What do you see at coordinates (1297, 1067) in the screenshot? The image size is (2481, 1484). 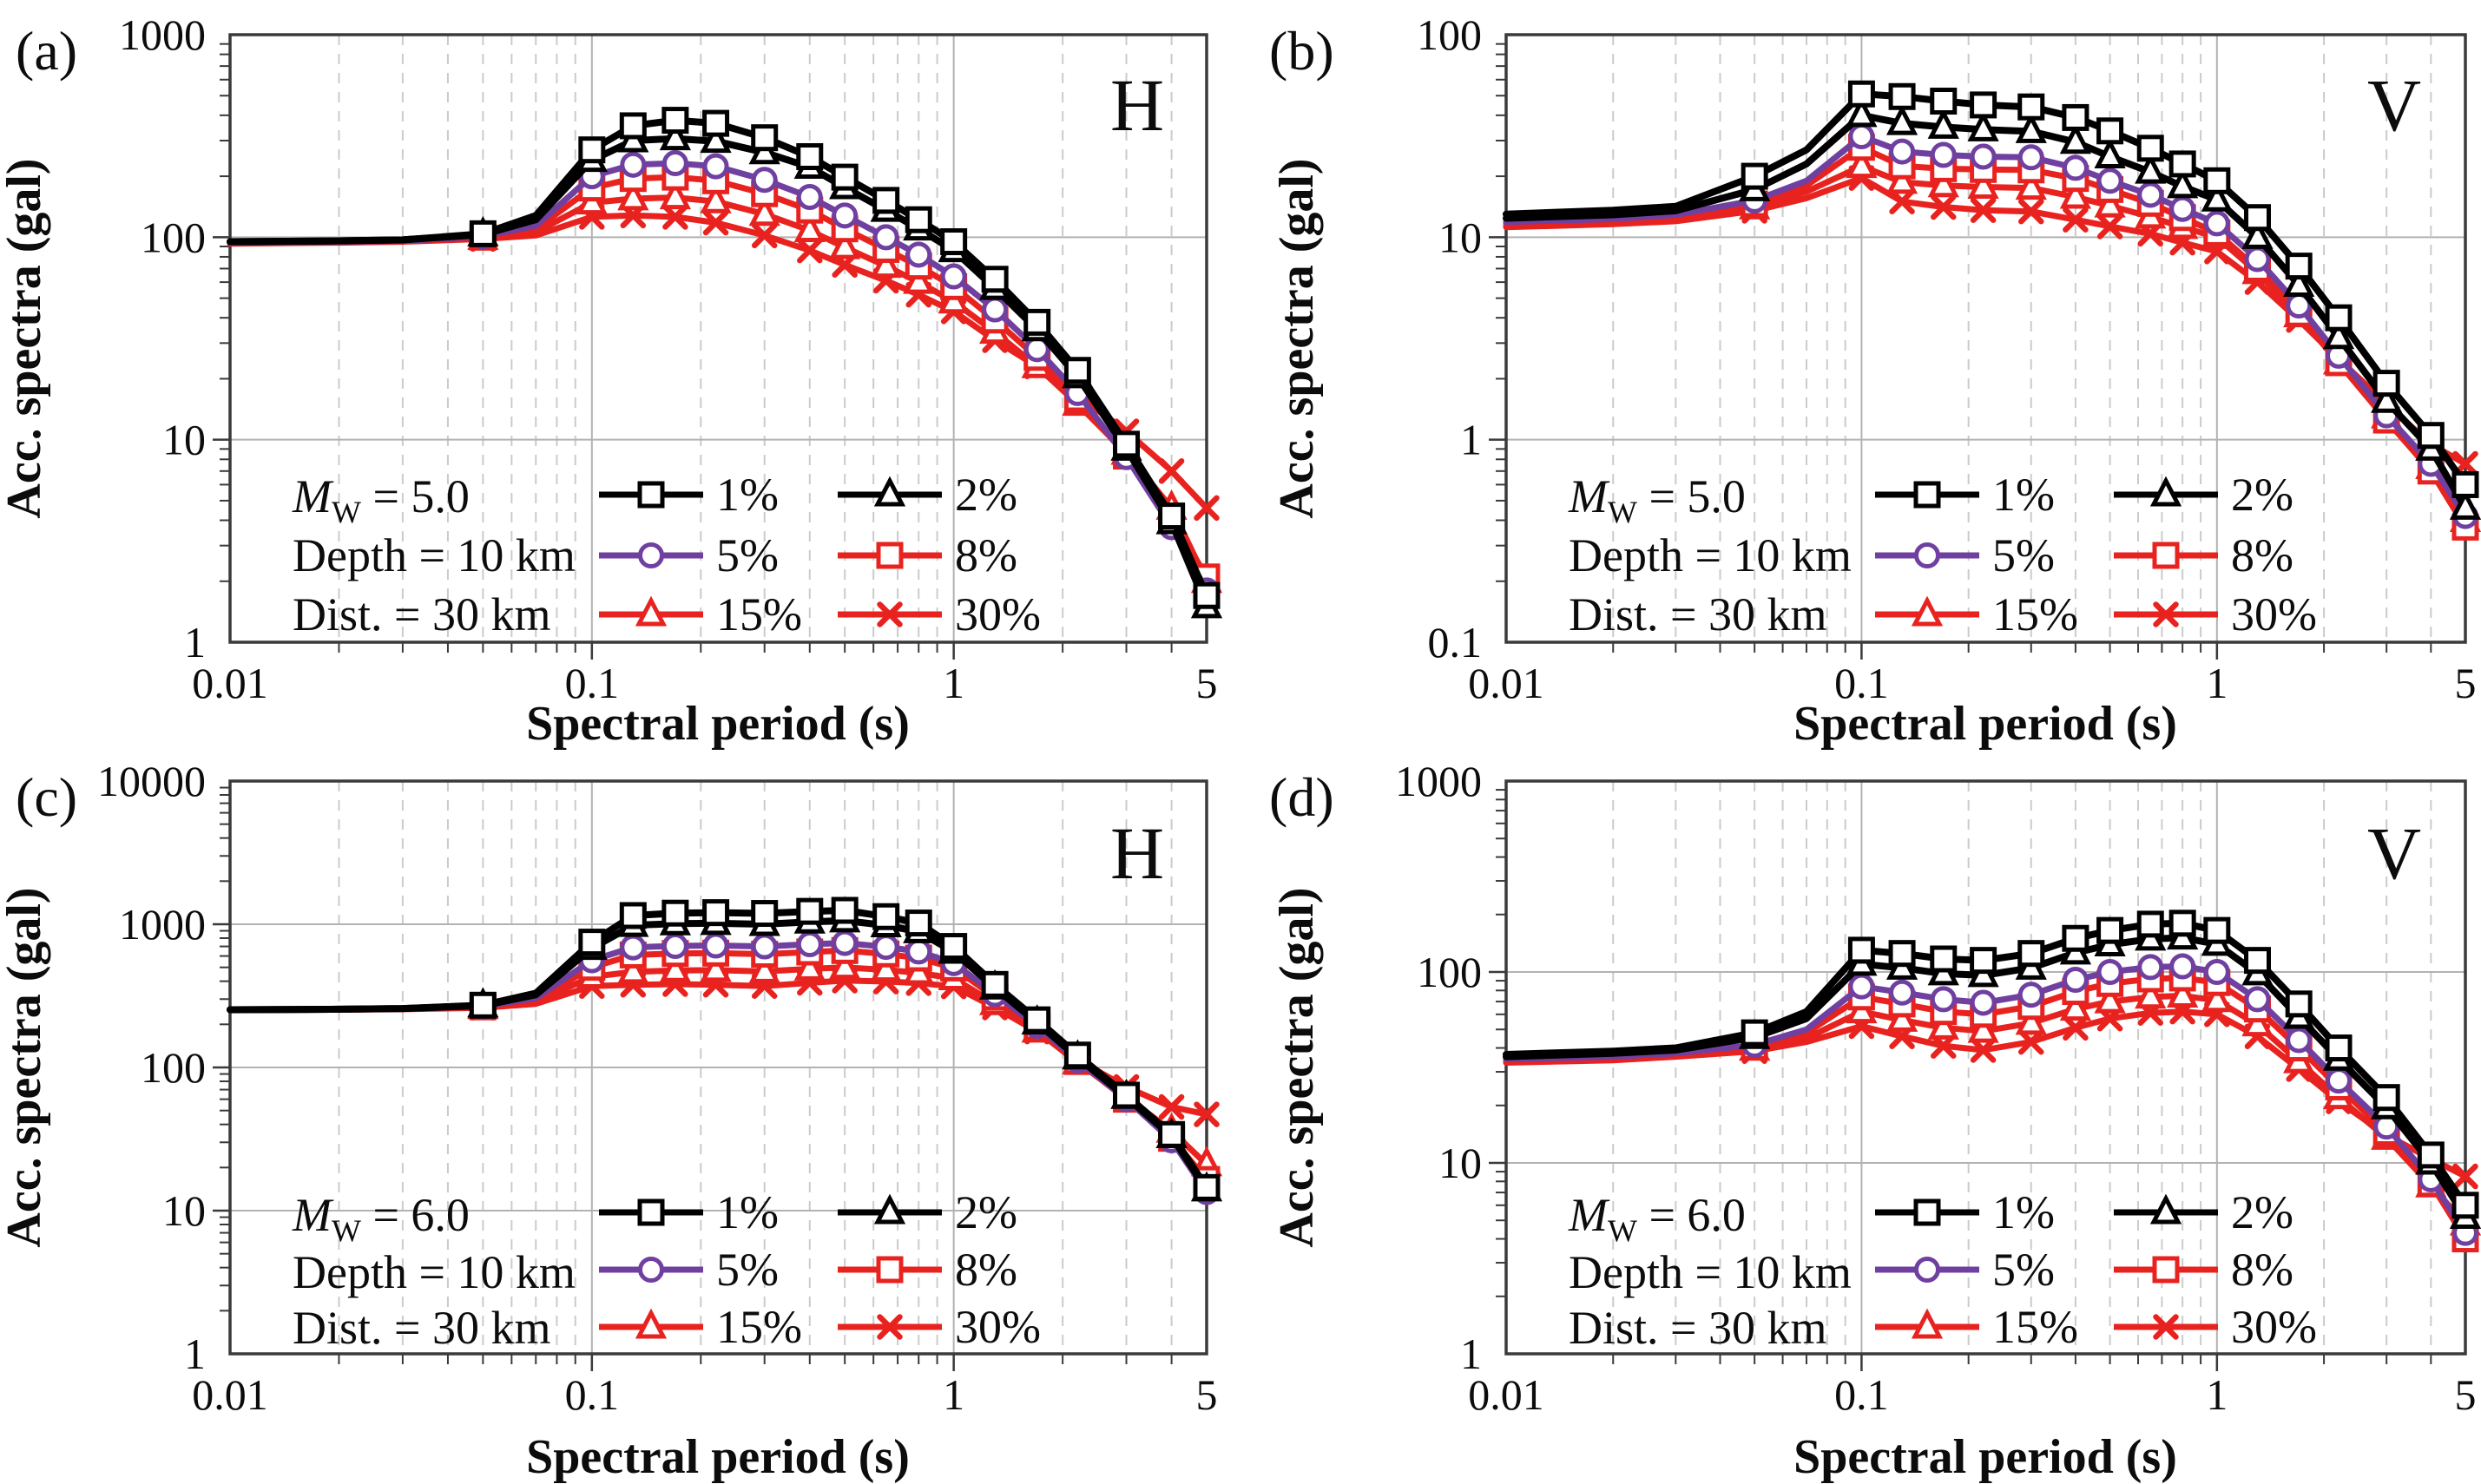 I see `panel-d-y-axis-title: Acc. spectra (gal)` at bounding box center [1297, 1067].